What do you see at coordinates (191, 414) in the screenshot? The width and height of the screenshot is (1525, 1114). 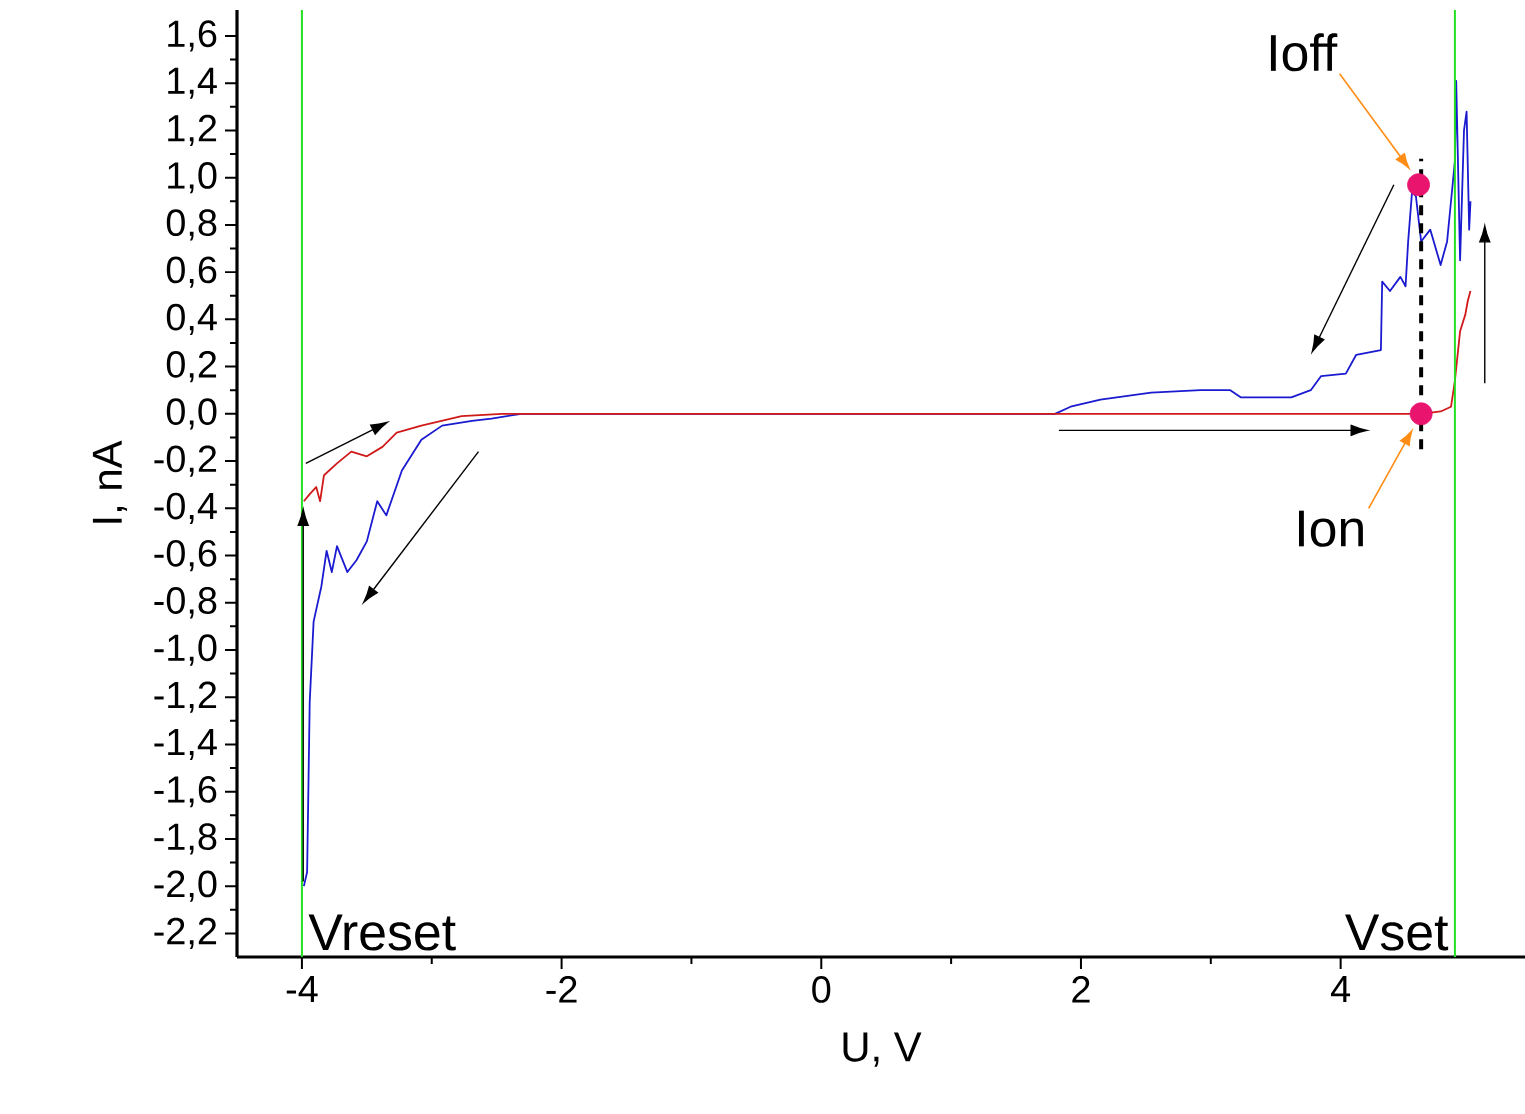 I see `y-tick-label: 0,0` at bounding box center [191, 414].